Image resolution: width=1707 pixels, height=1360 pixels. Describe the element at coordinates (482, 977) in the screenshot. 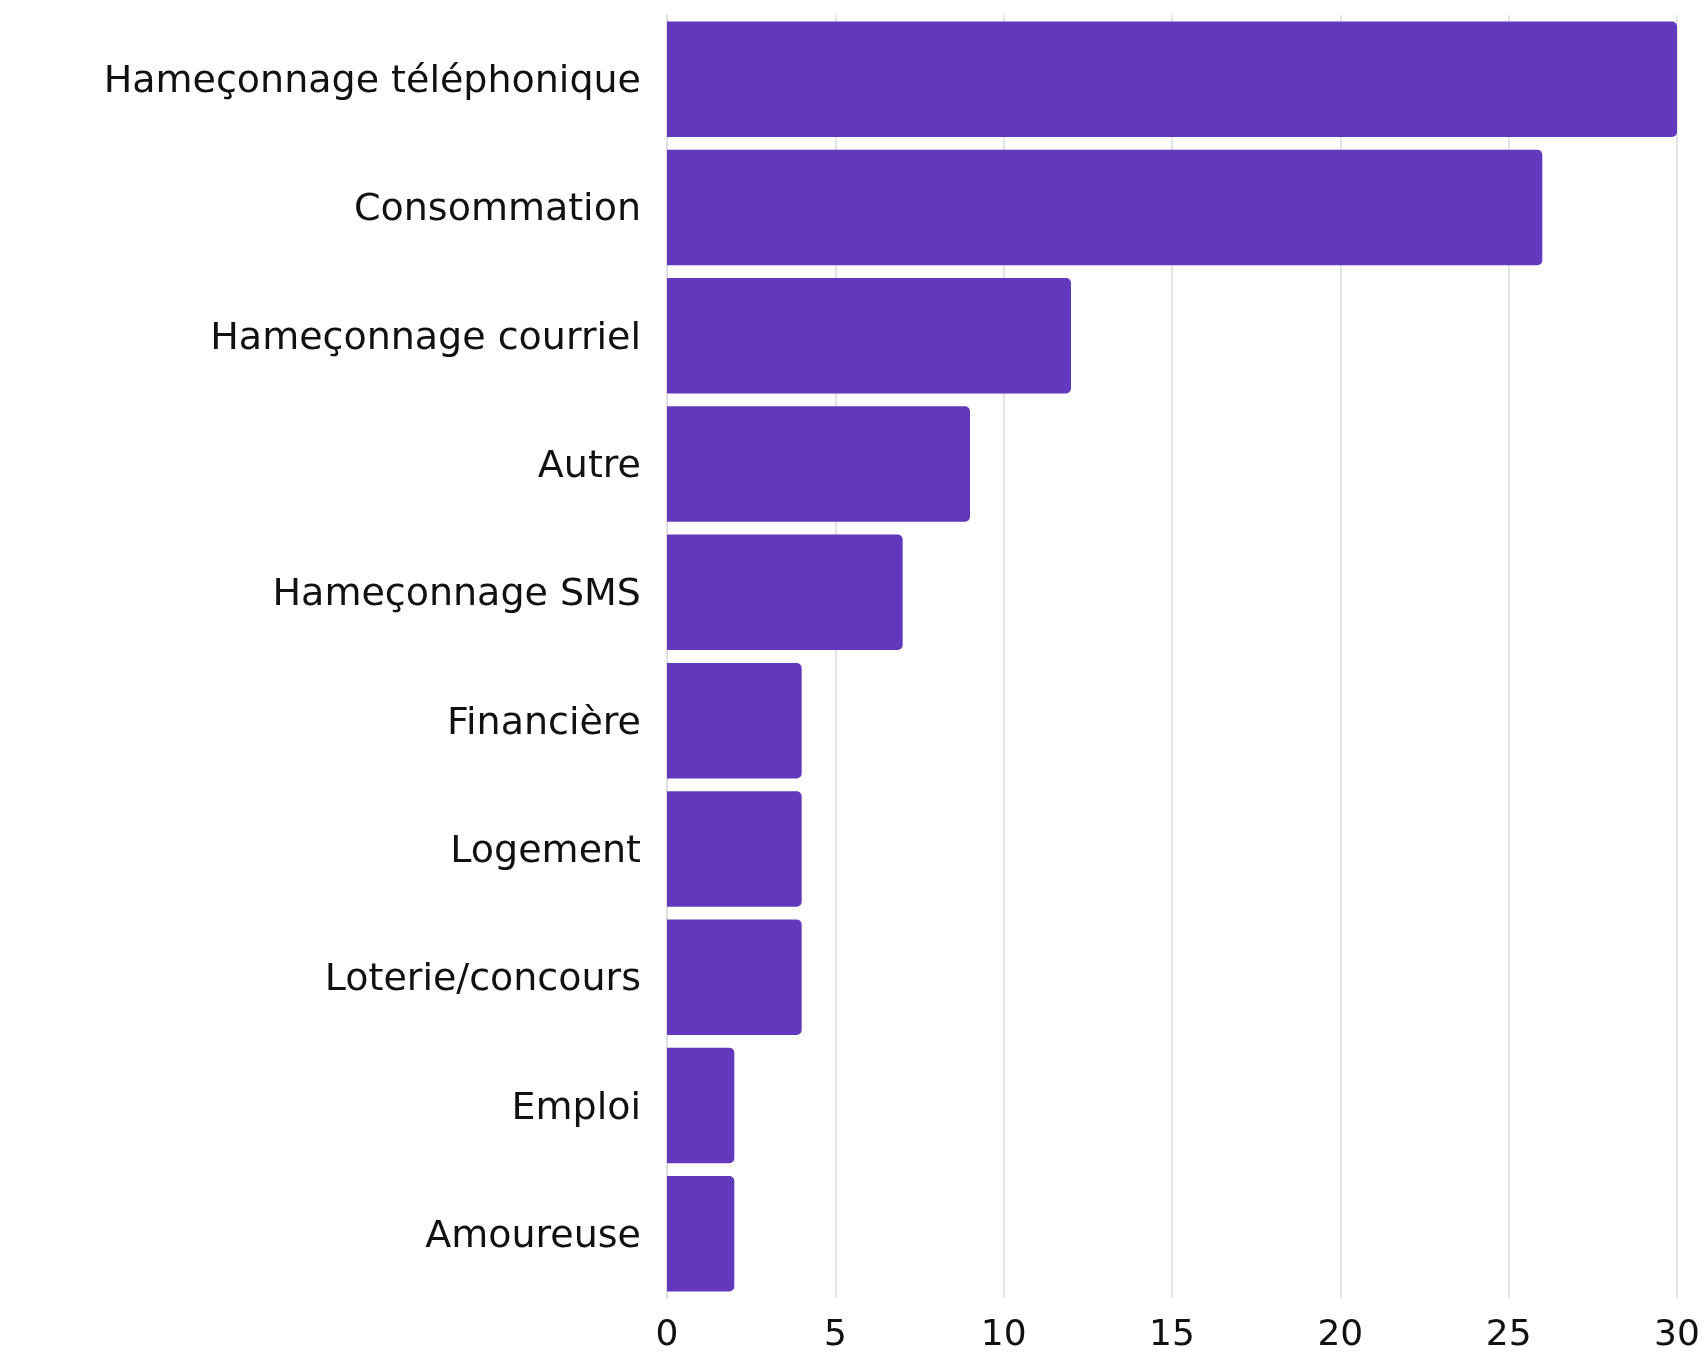

I see `y-tick-label: Loterie/concours` at that location.